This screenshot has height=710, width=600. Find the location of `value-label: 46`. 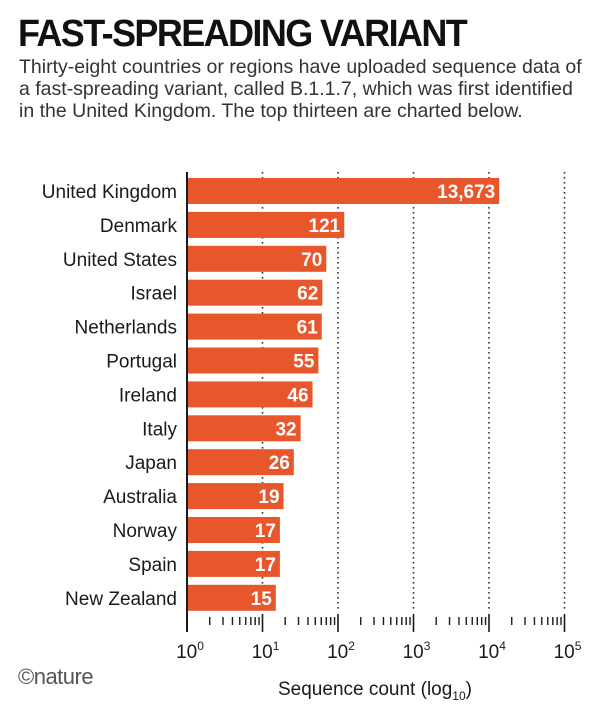

value-label: 46 is located at coordinates (297, 395).